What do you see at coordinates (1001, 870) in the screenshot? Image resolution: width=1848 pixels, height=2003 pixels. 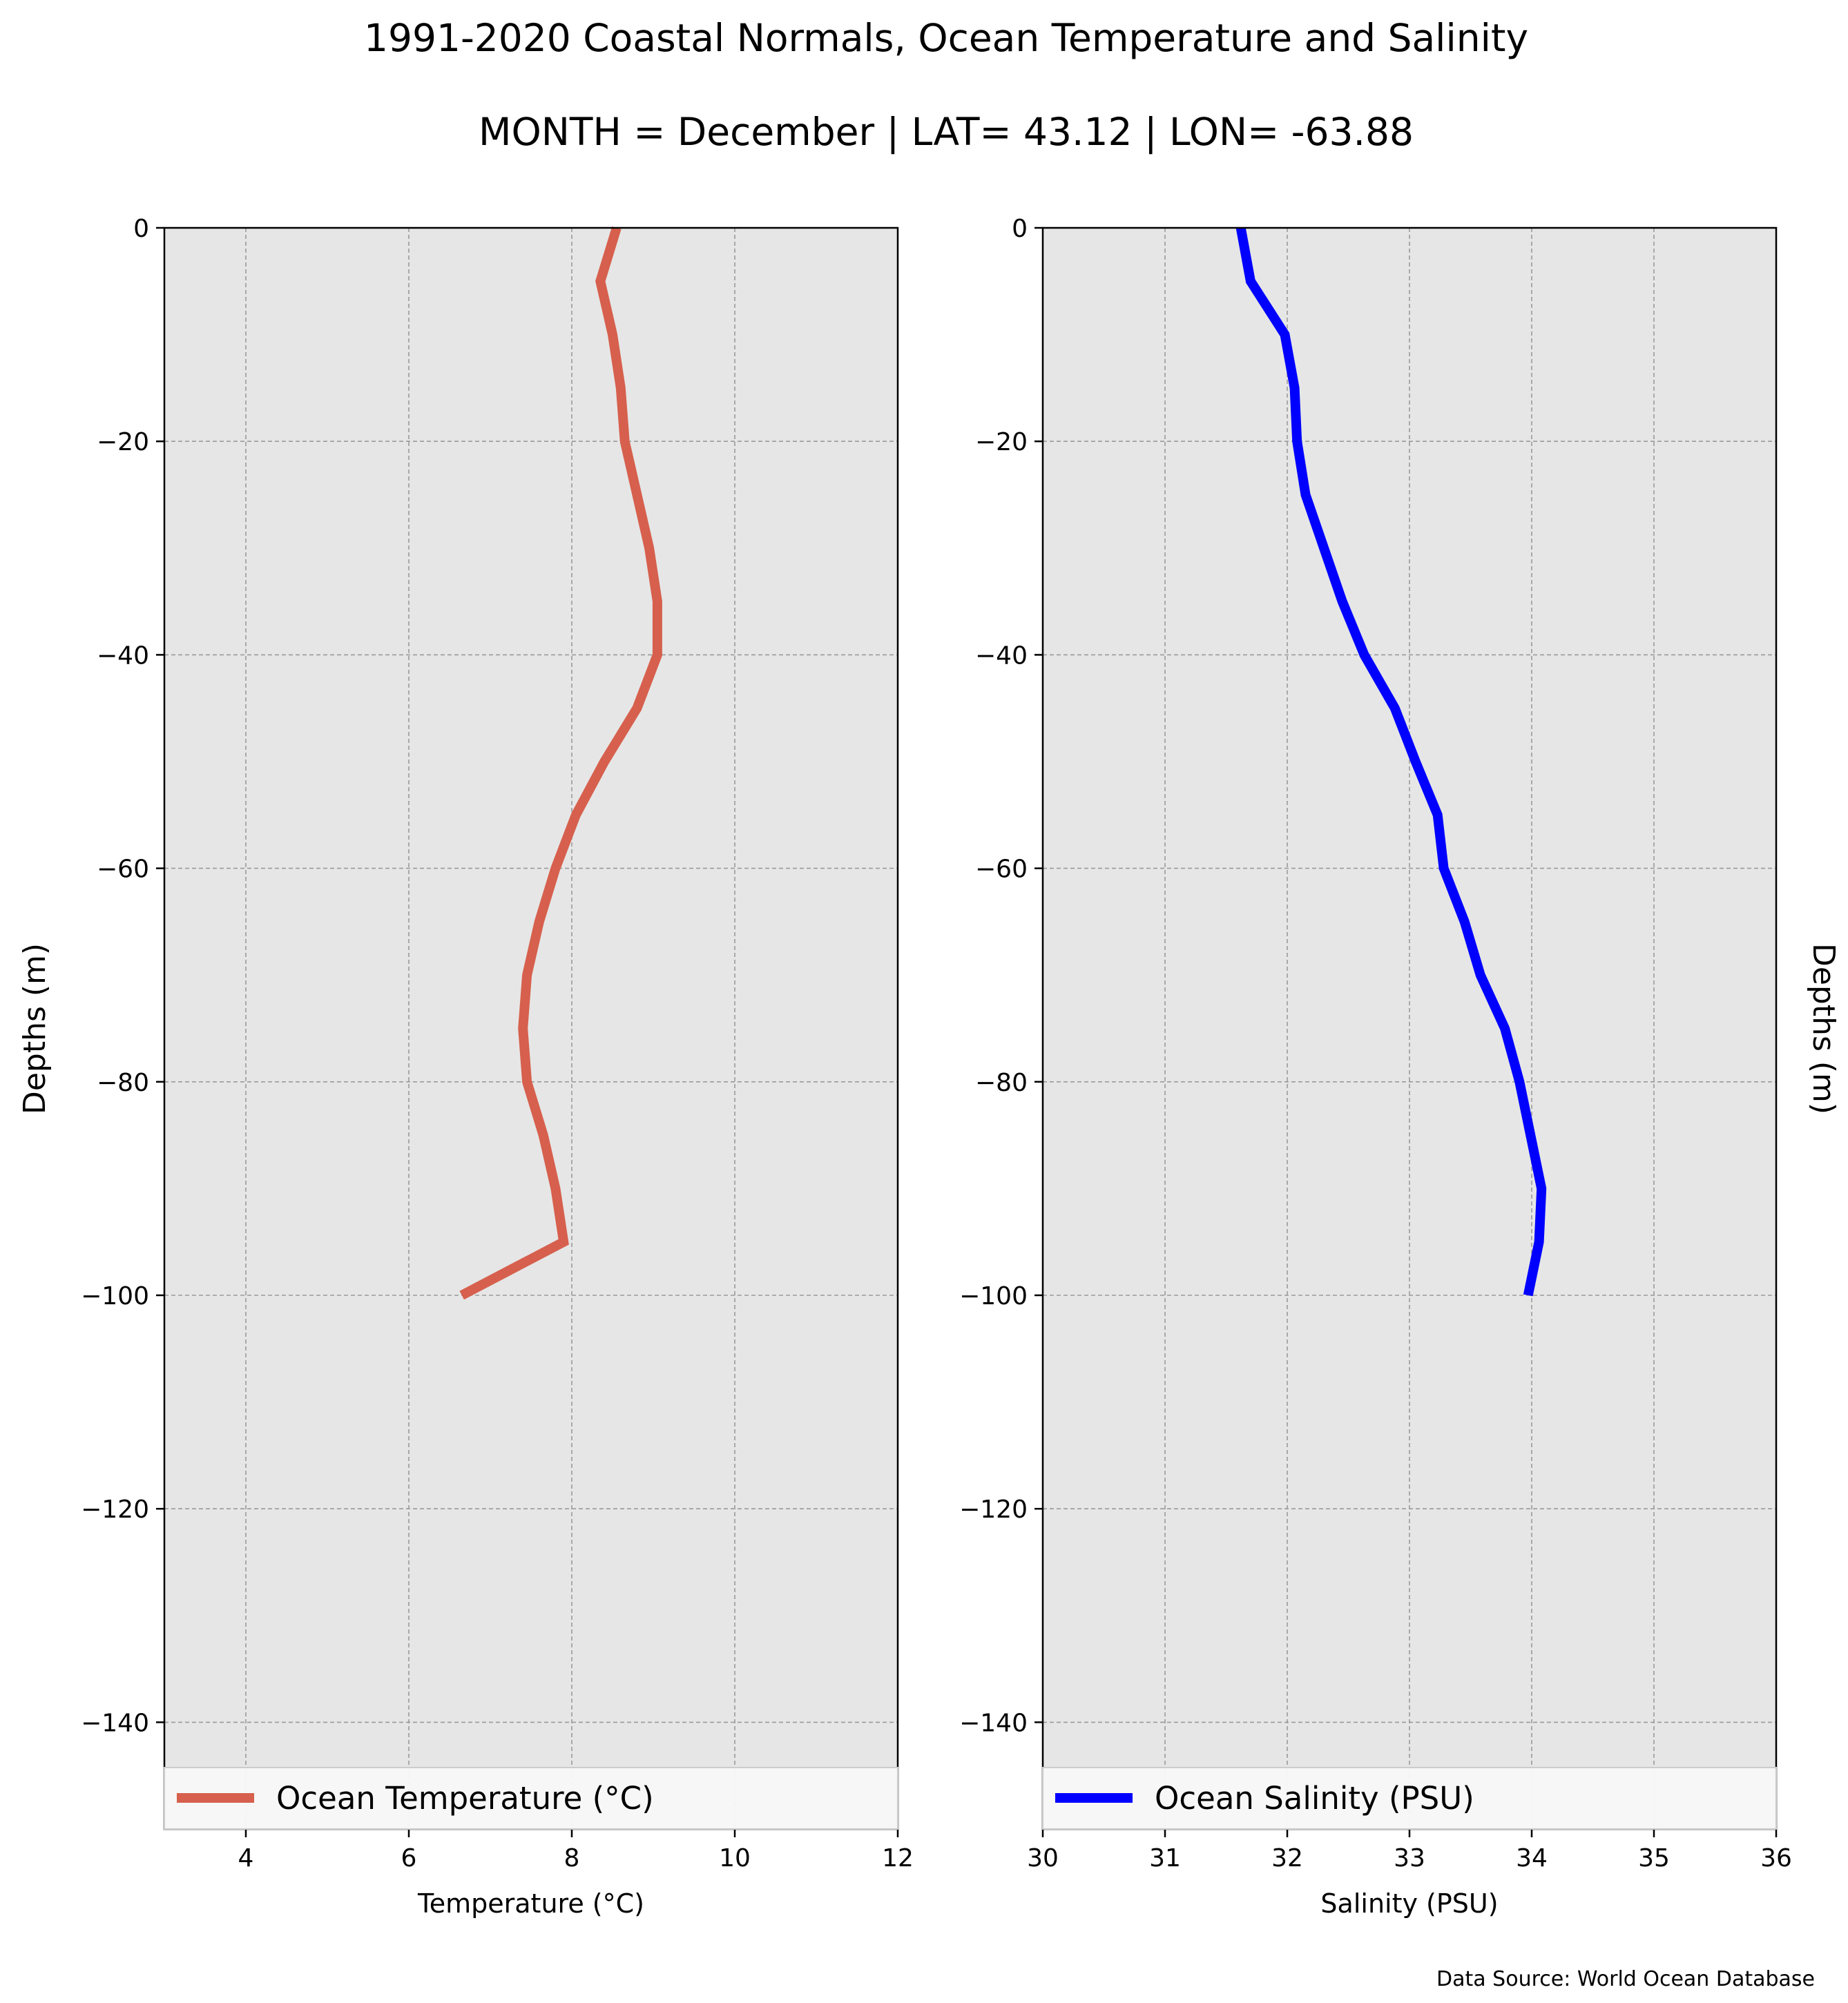 I see `salinity-y-tick-label: −60` at bounding box center [1001, 870].